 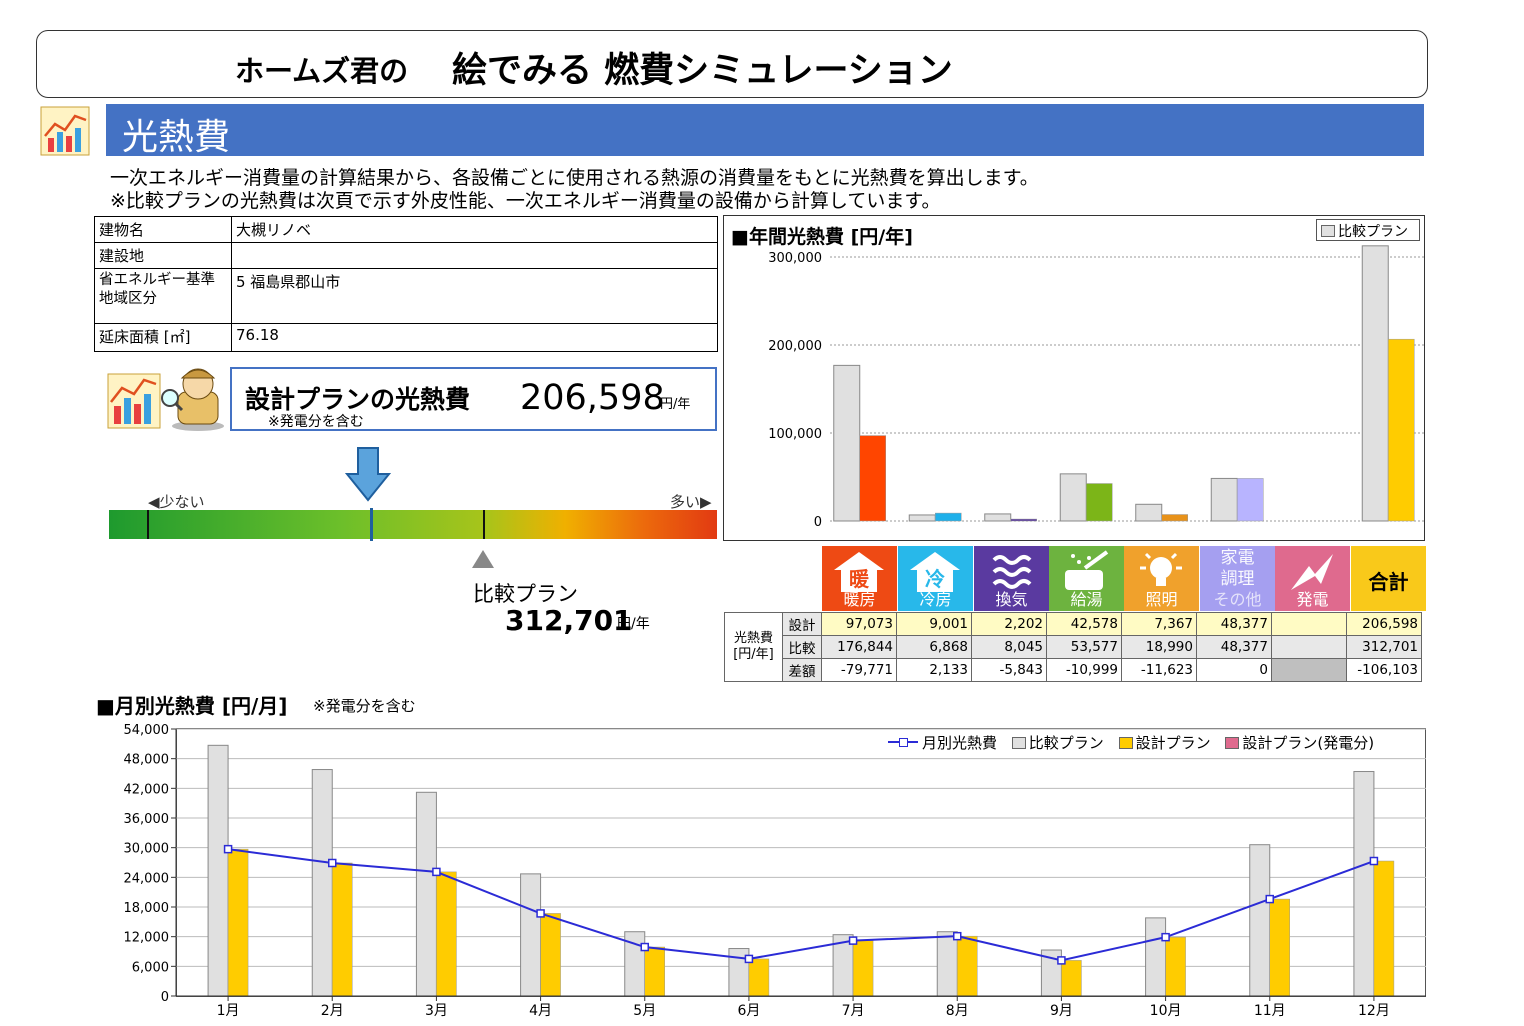 I want to click on table-cell: -5,843, so click(x=1009, y=670).